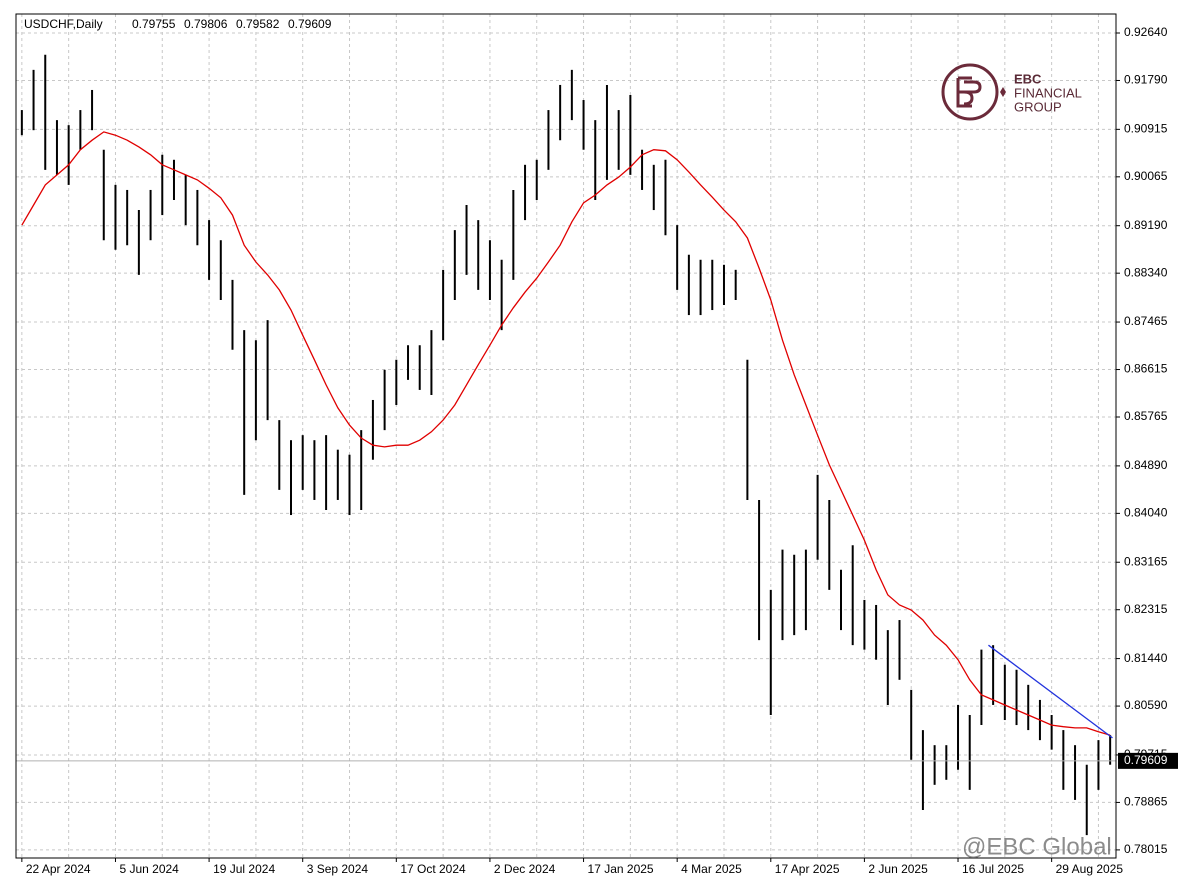 This screenshot has width=1200, height=896. What do you see at coordinates (244, 869) in the screenshot?
I see `x-tick-label: 19 Jul 2024` at bounding box center [244, 869].